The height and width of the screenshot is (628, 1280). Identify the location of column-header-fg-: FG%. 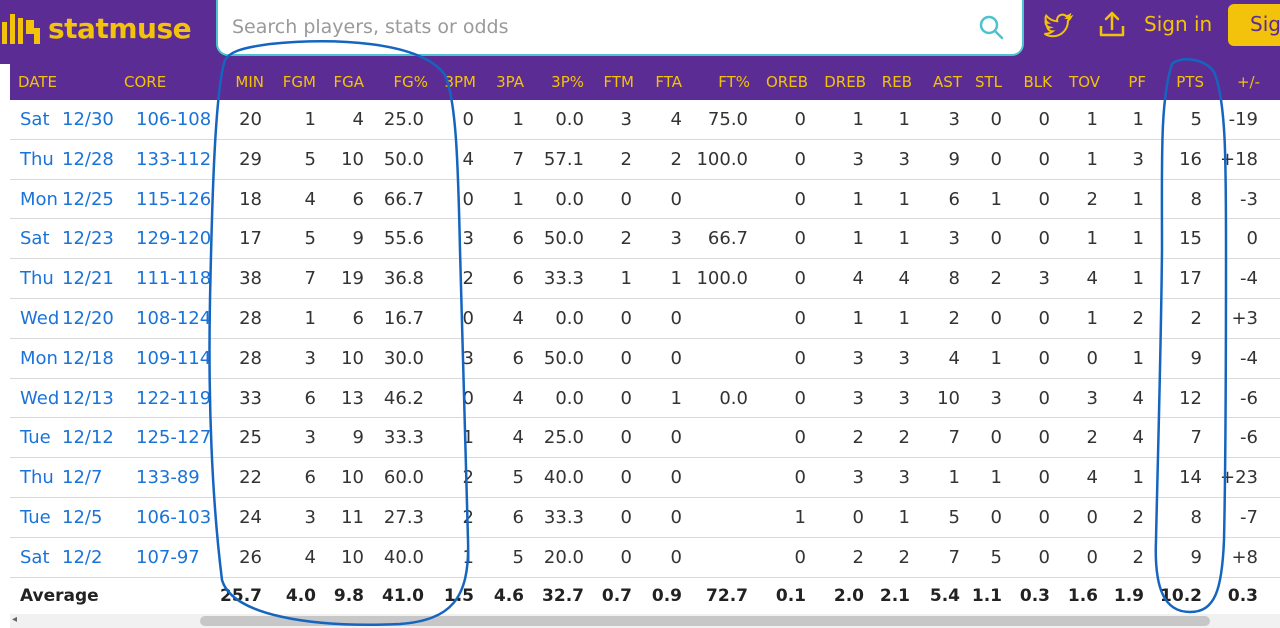
(410, 82).